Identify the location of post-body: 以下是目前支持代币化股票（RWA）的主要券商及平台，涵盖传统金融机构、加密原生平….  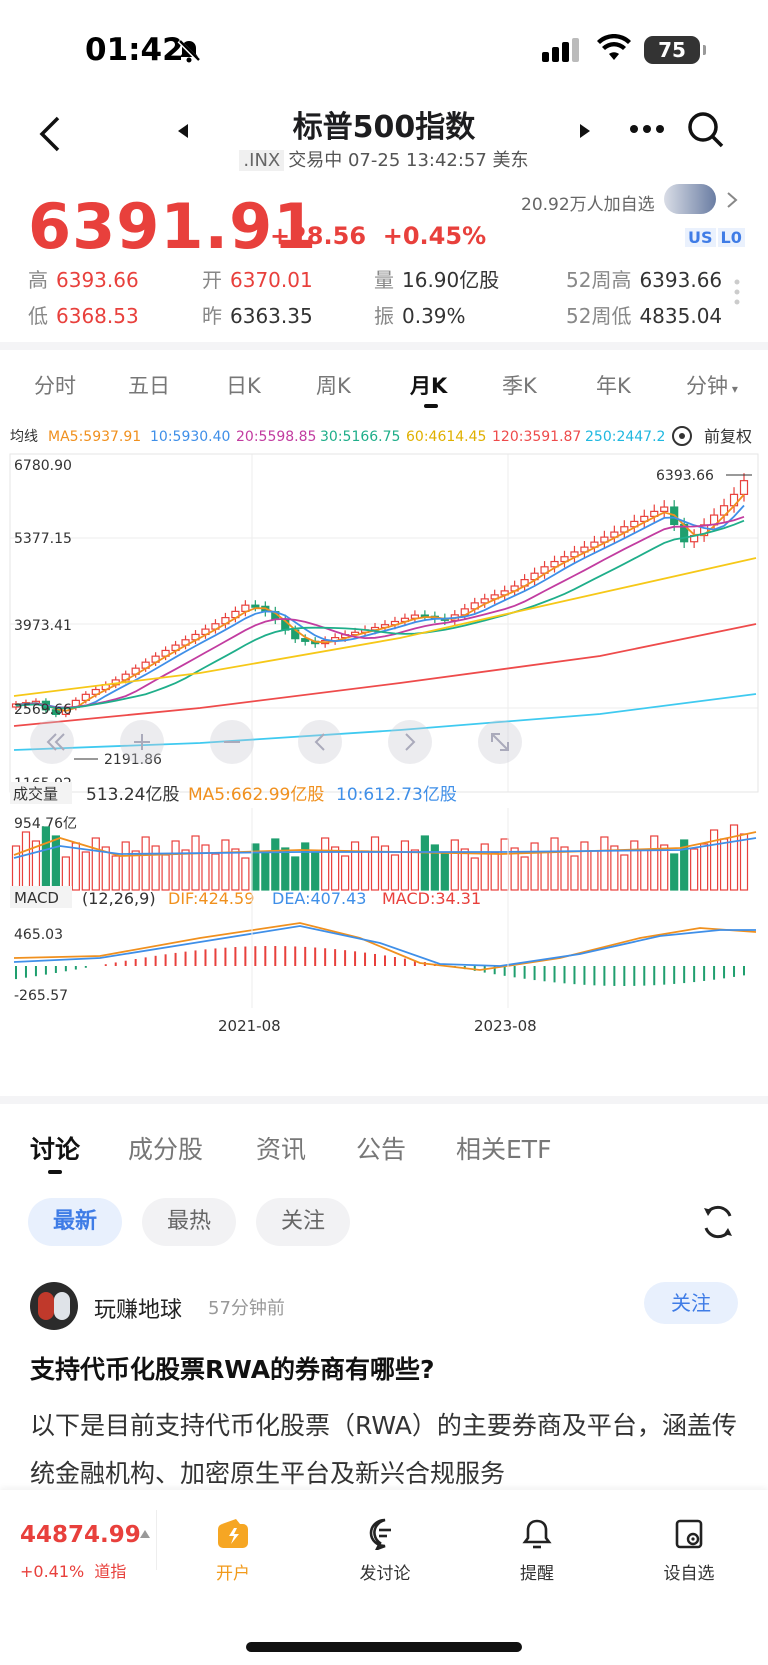
(383, 1449).